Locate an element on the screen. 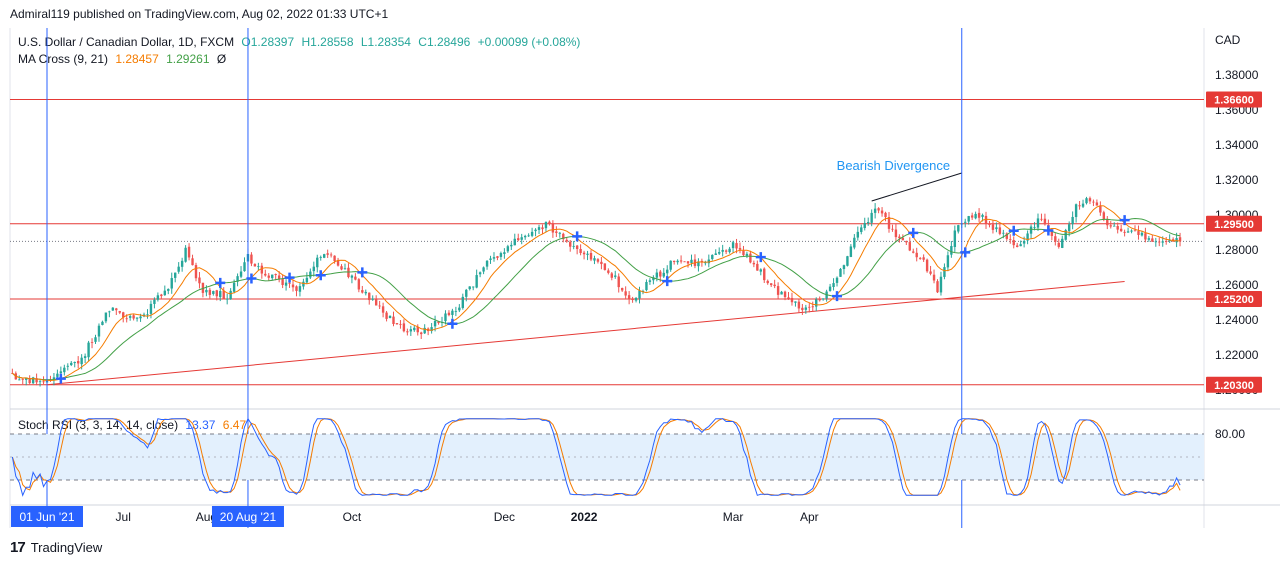  open-value: O1.28397 is located at coordinates (268, 42).